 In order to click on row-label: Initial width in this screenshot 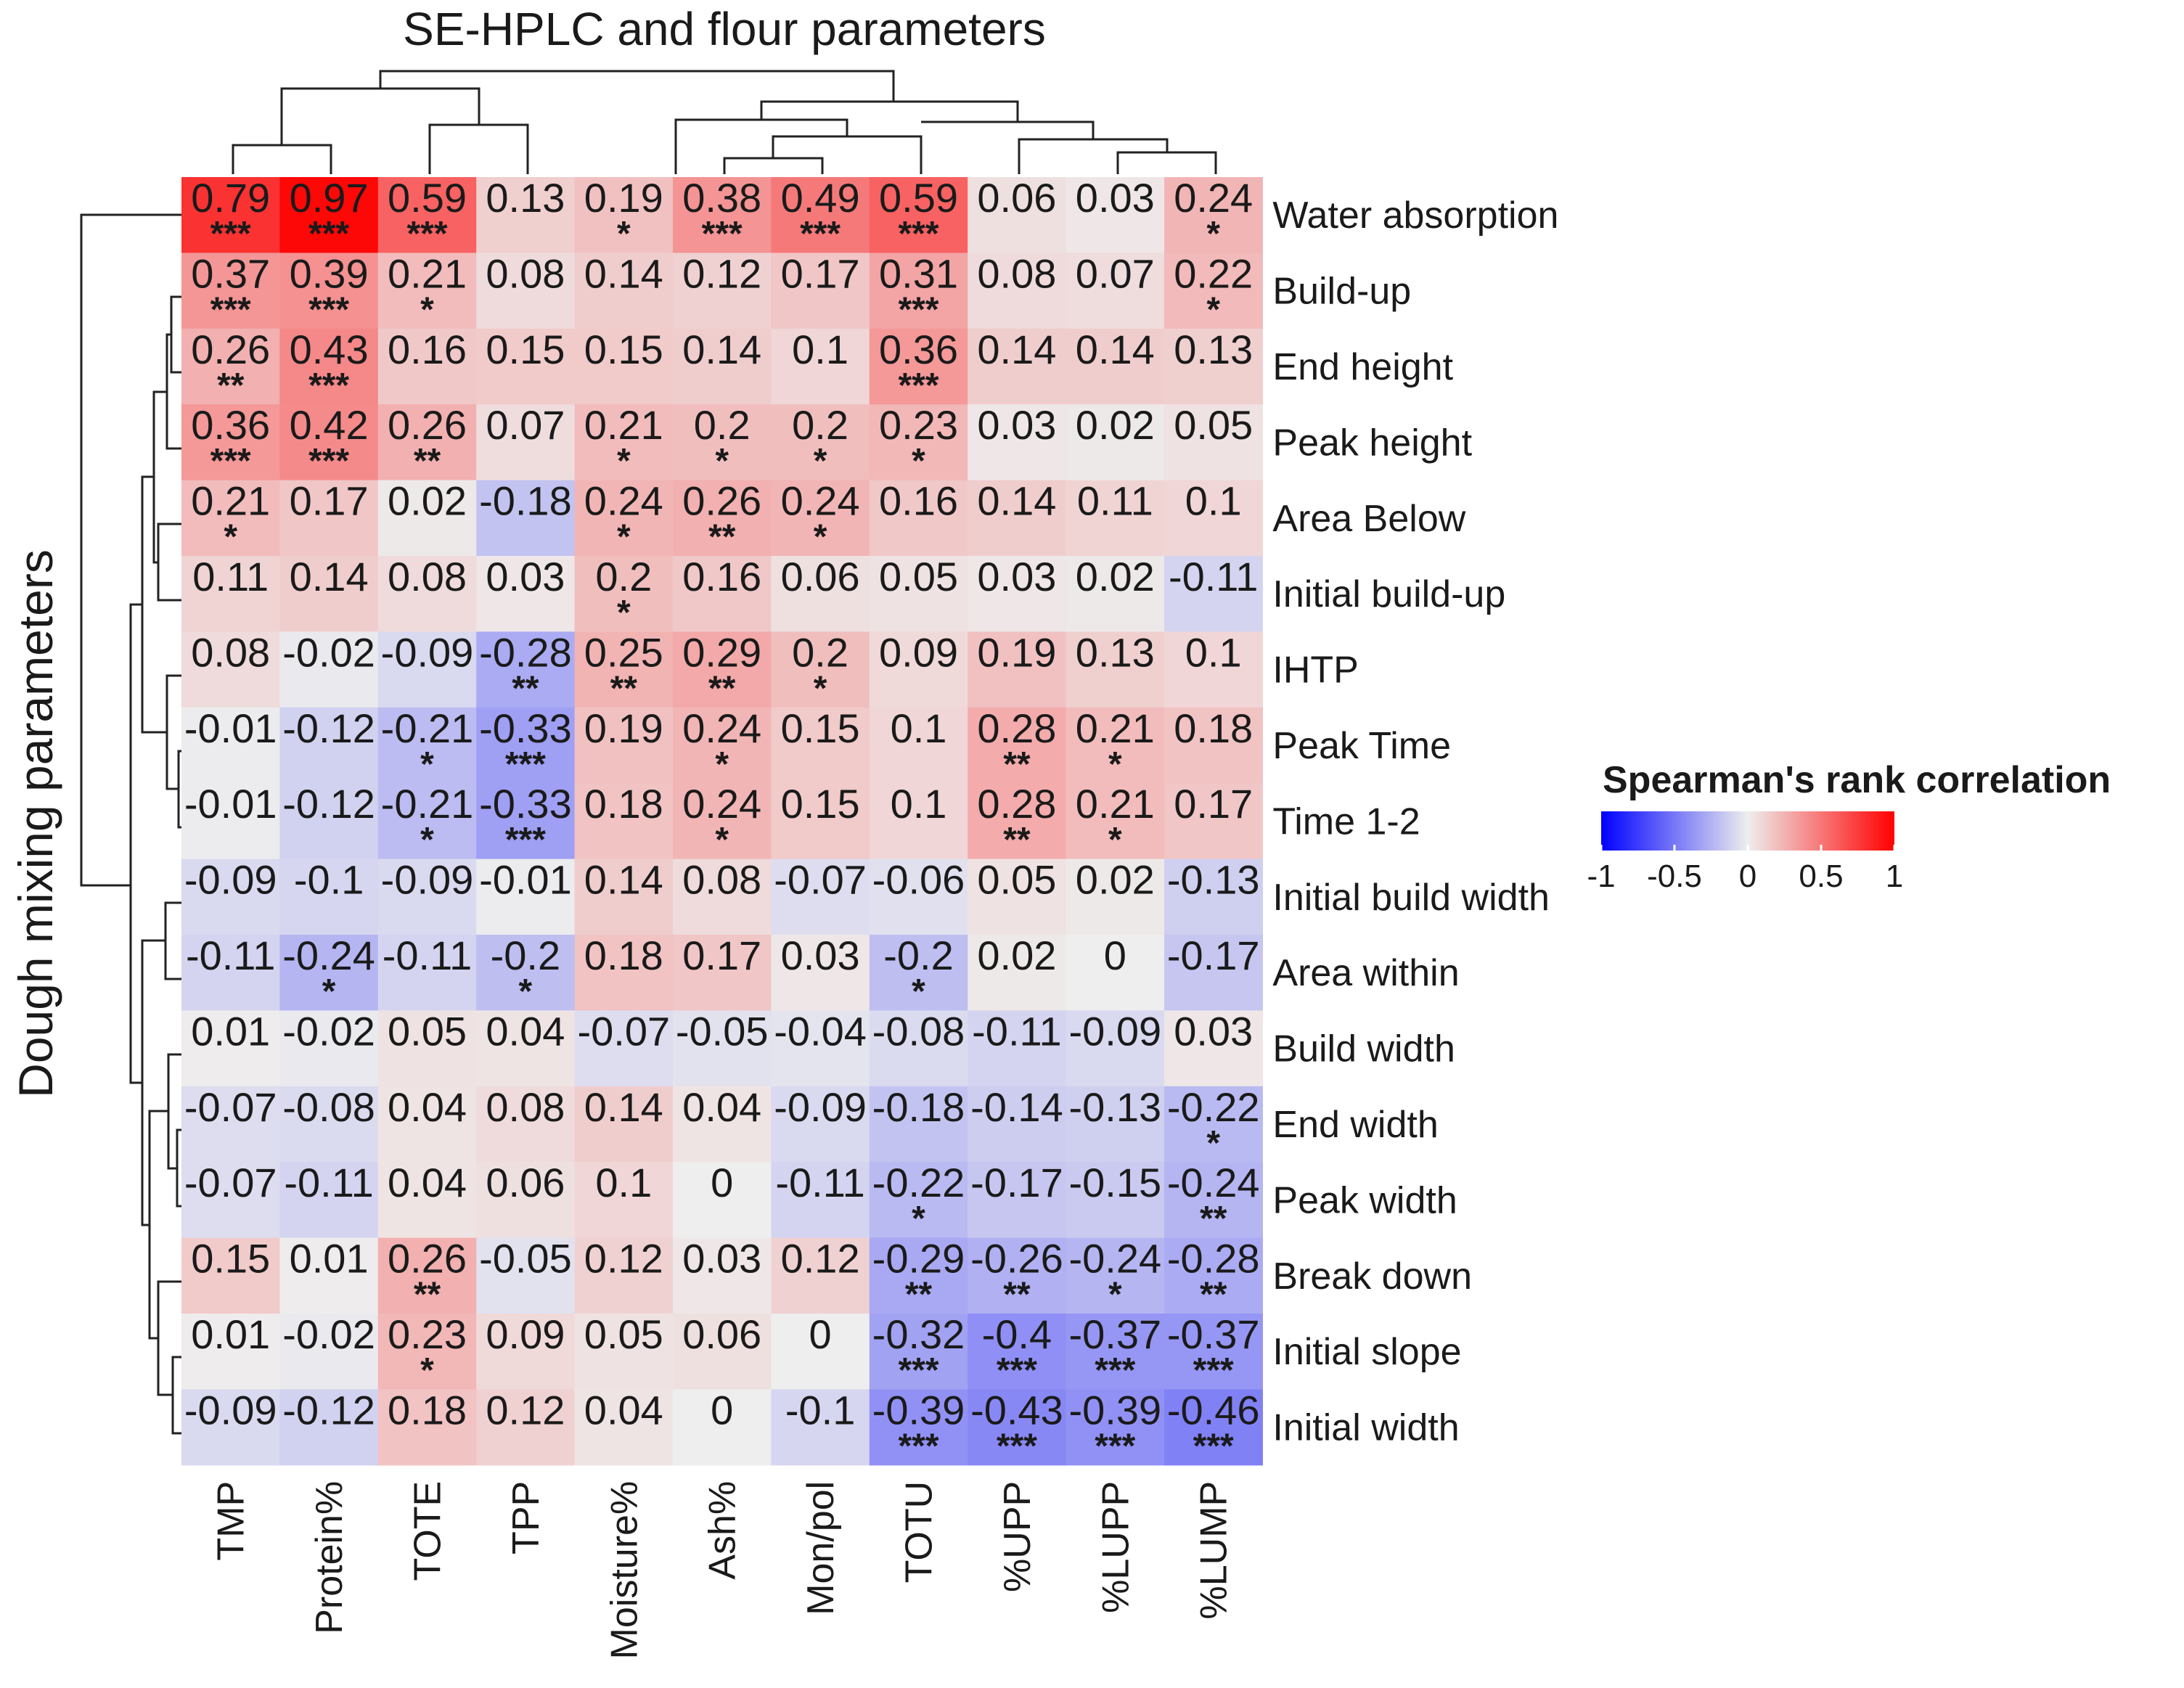, I will do `click(1365, 1428)`.